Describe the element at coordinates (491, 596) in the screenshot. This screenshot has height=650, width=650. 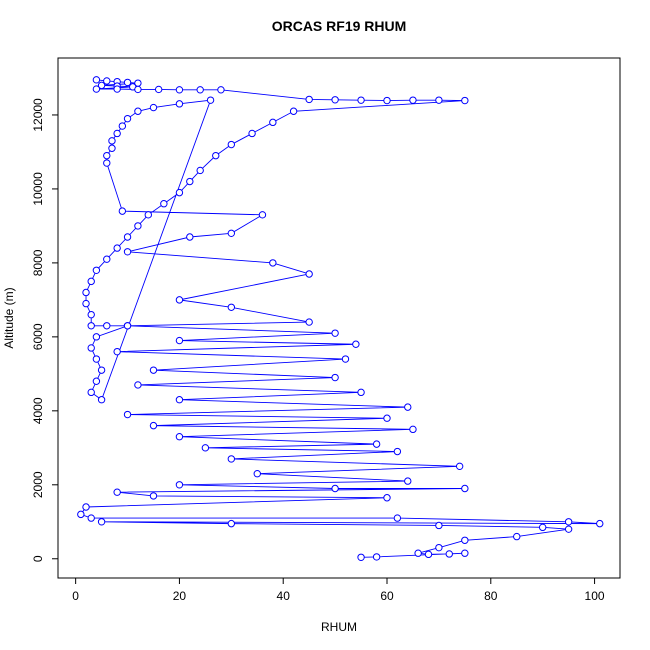
I see `x-tick-label: 80` at that location.